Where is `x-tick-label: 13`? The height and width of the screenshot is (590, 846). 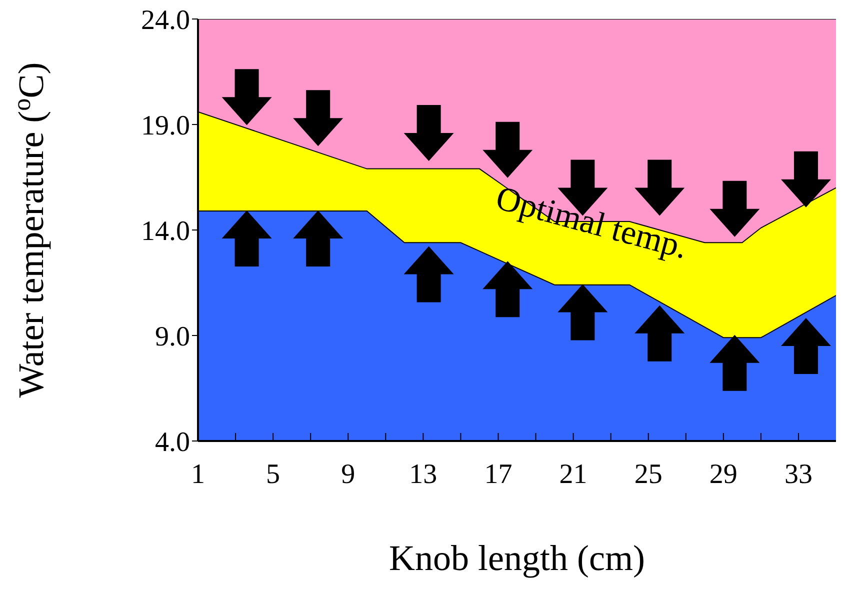 x-tick-label: 13 is located at coordinates (423, 474).